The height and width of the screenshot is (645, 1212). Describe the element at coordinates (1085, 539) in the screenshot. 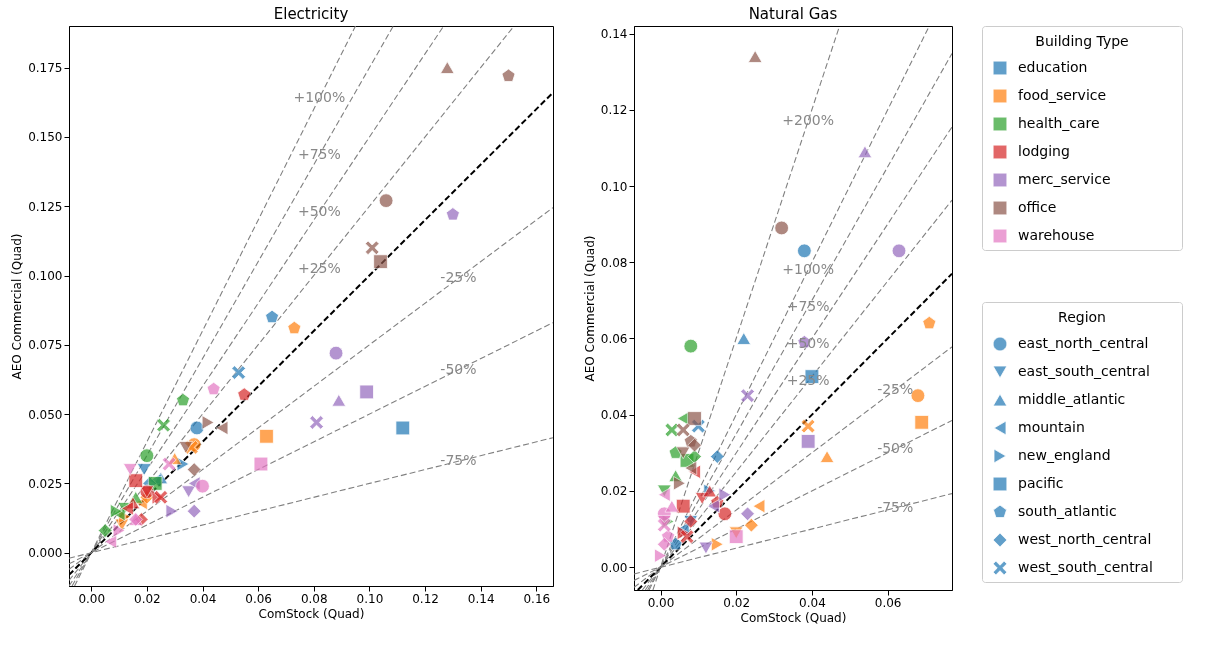

I see `legend-label: west_north_central` at that location.